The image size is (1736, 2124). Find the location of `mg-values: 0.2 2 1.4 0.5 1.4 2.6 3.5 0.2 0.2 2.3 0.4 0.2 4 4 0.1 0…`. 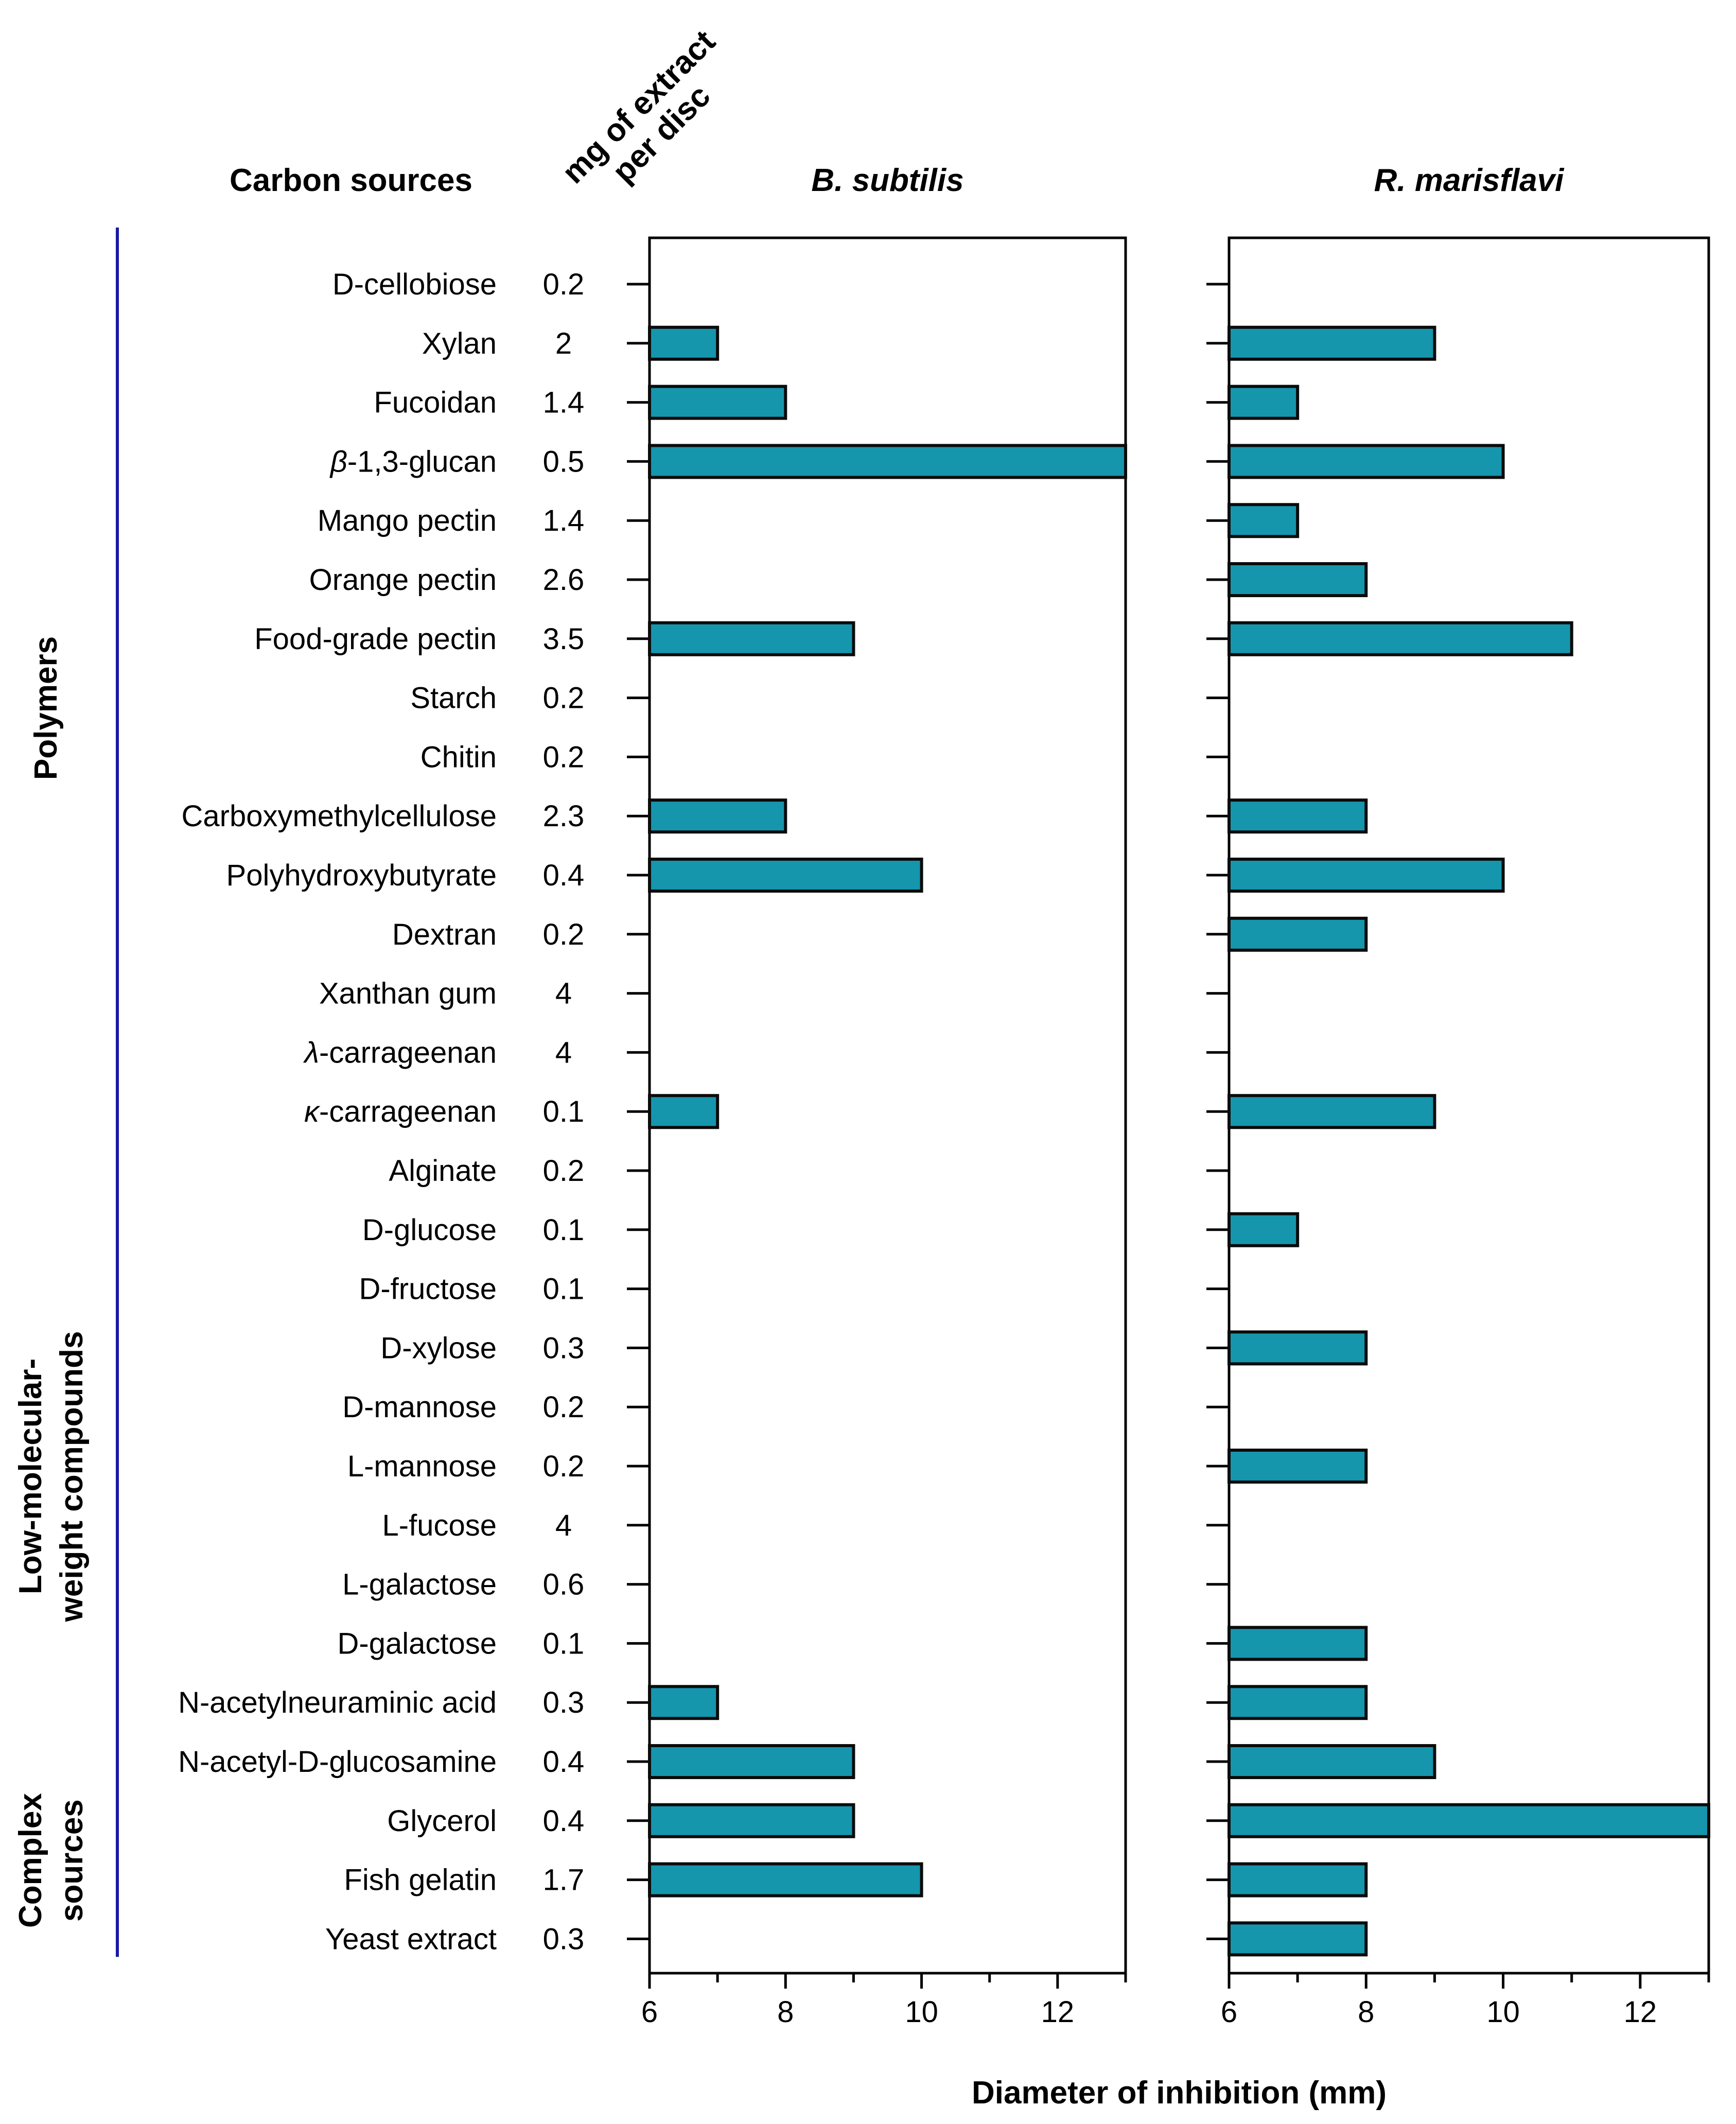

mg-values: 0.2 2 1.4 0.5 1.4 2.6 3.5 0.2 0.2 2.3 0.4 0.2 4 4 0.1 0… is located at coordinates (564, 1112).